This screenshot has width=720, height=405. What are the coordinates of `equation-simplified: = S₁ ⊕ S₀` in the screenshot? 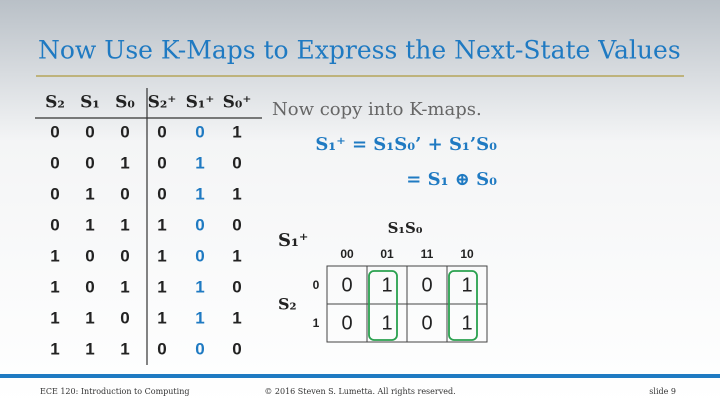 It's located at (451, 179).